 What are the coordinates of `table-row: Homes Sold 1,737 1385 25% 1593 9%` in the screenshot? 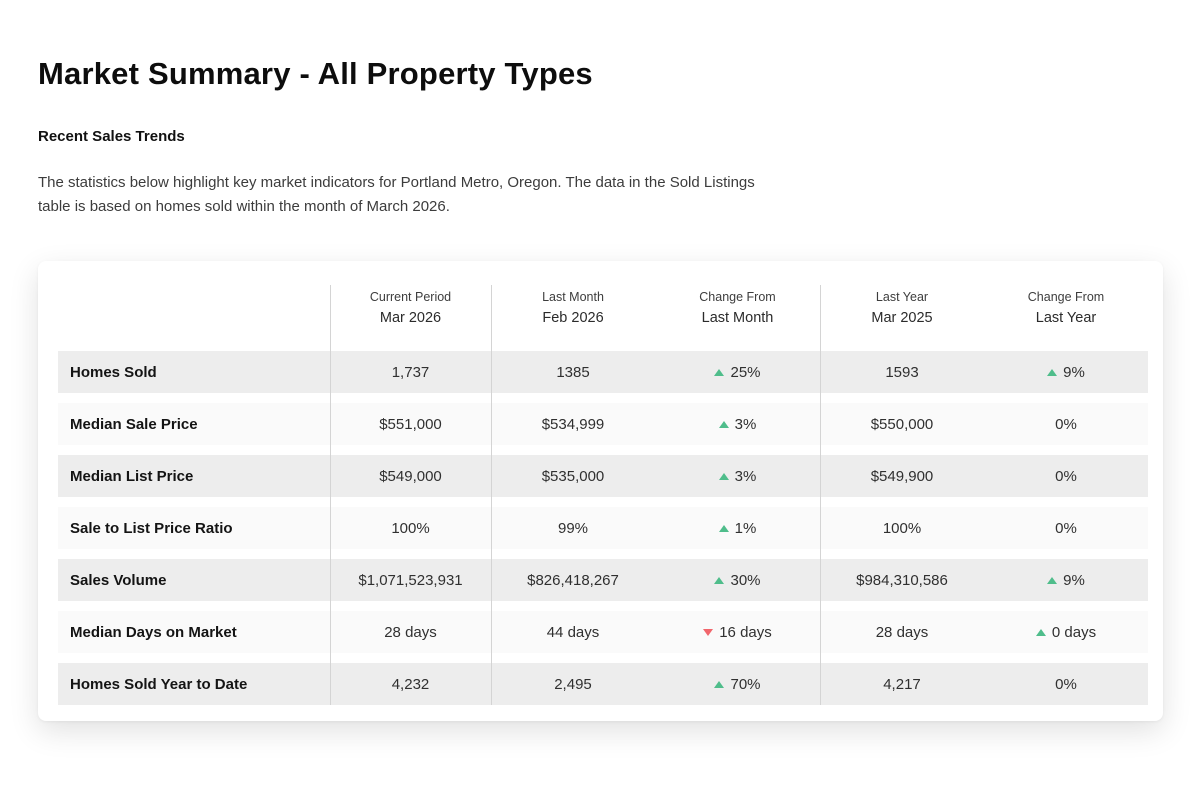 It's located at (603, 372).